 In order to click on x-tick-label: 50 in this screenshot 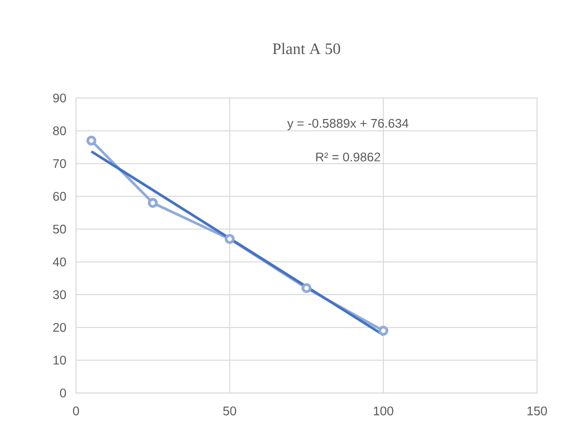, I will do `click(229, 411)`.